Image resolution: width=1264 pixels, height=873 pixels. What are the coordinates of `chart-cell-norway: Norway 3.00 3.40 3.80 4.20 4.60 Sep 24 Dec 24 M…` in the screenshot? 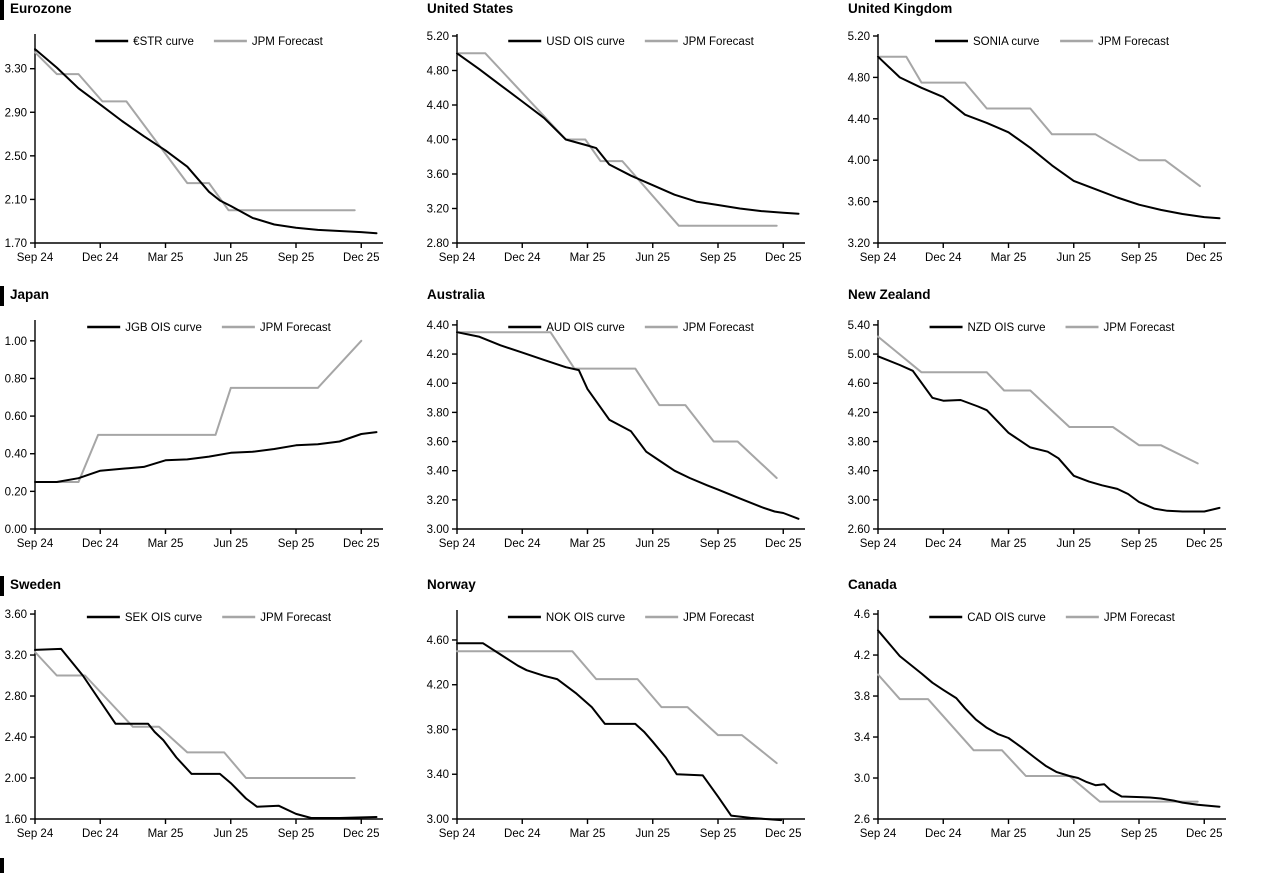 It's located at (632, 711).